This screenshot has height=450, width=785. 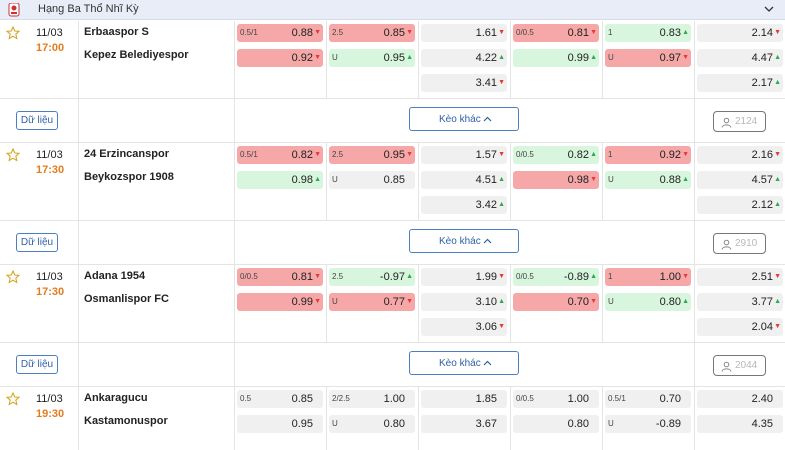 I want to click on chevron-down-icon, so click(x=769, y=9).